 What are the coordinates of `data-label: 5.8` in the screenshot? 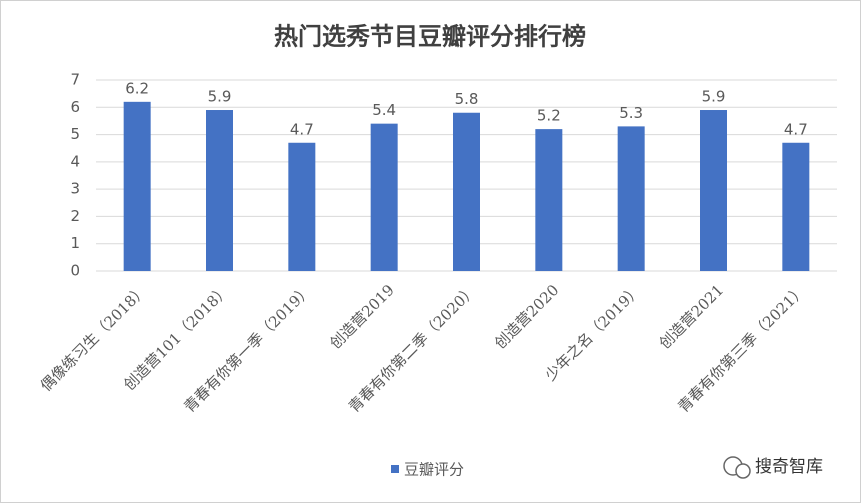 It's located at (467, 99).